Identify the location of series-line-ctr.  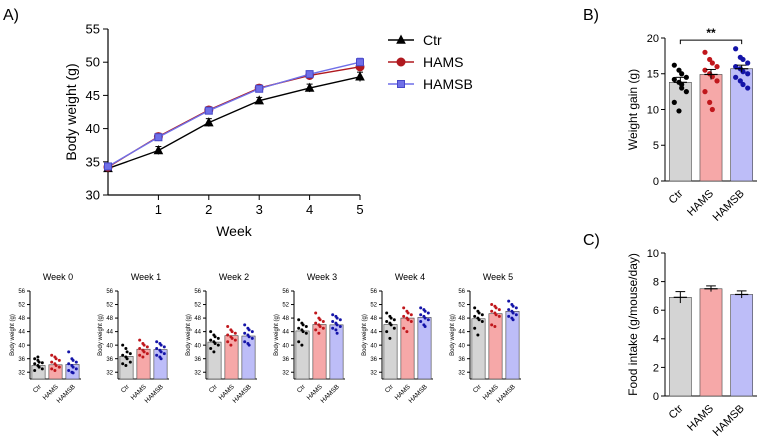
(234, 123).